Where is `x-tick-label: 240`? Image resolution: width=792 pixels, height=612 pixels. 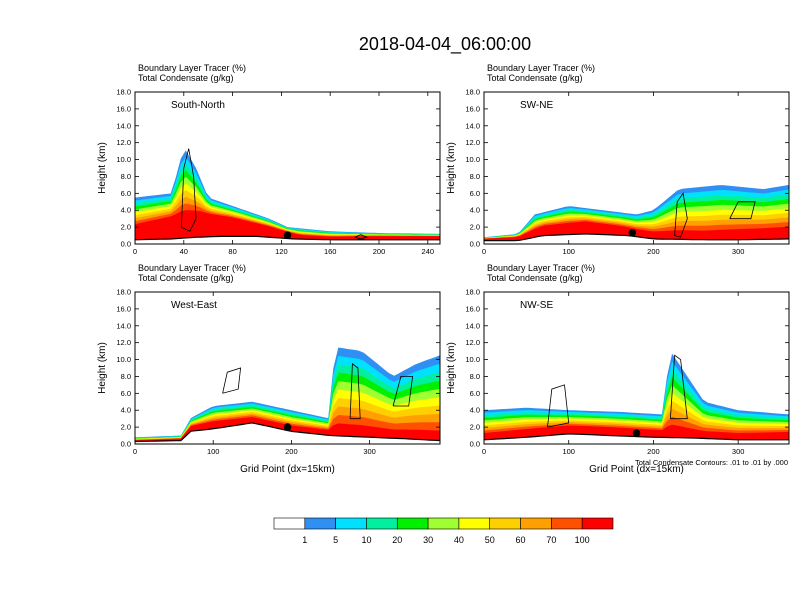 x-tick-label: 240 is located at coordinates (428, 251).